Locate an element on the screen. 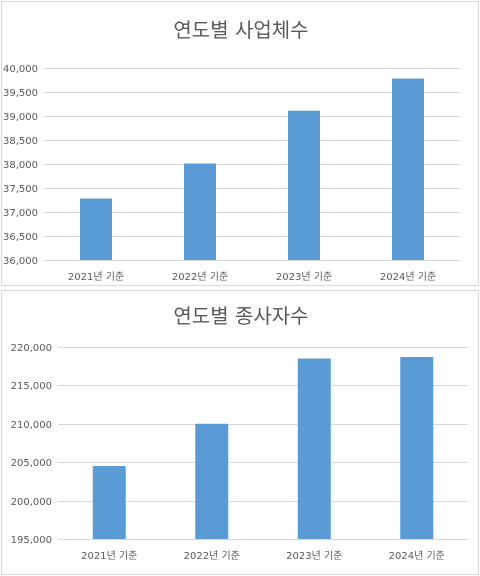 Image resolution: width=480 pixels, height=576 pixels. y-tick-label: 220,000 is located at coordinates (31, 348).